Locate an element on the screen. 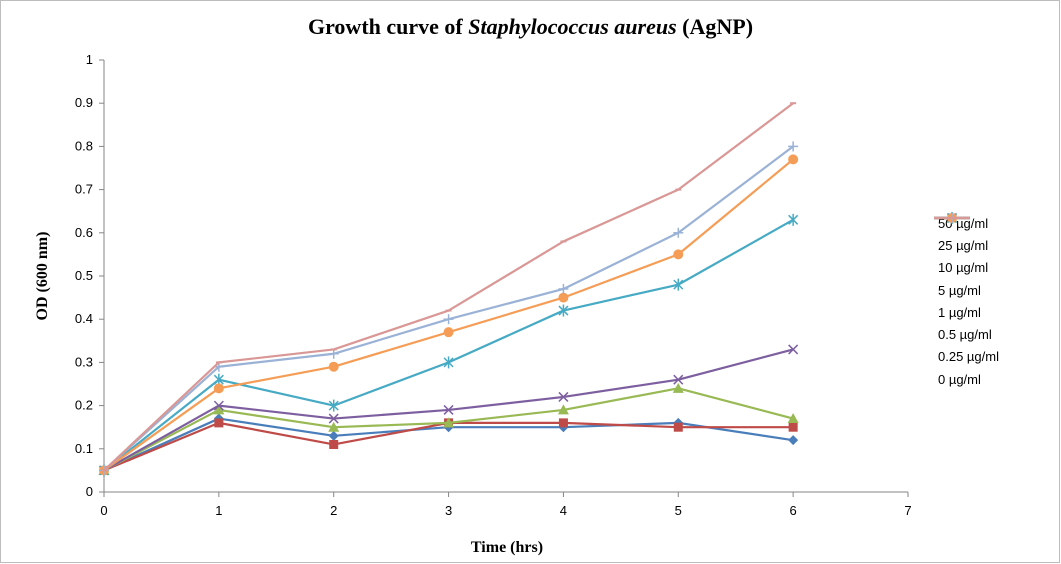 This screenshot has width=1061, height=564. x-tick-label: 7 is located at coordinates (907, 510).